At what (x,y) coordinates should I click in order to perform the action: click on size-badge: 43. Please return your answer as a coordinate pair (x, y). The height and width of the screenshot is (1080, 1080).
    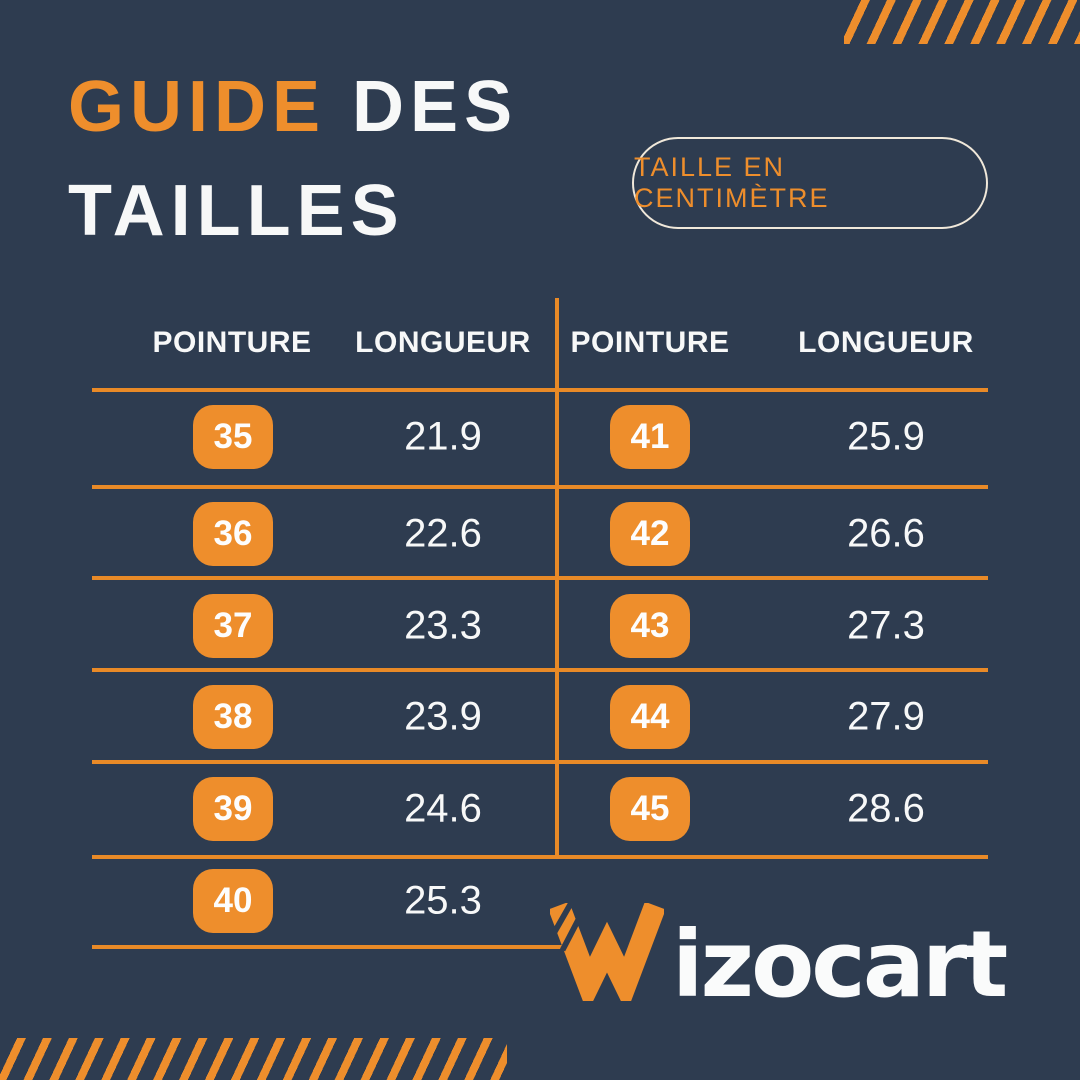
    Looking at the image, I should click on (650, 625).